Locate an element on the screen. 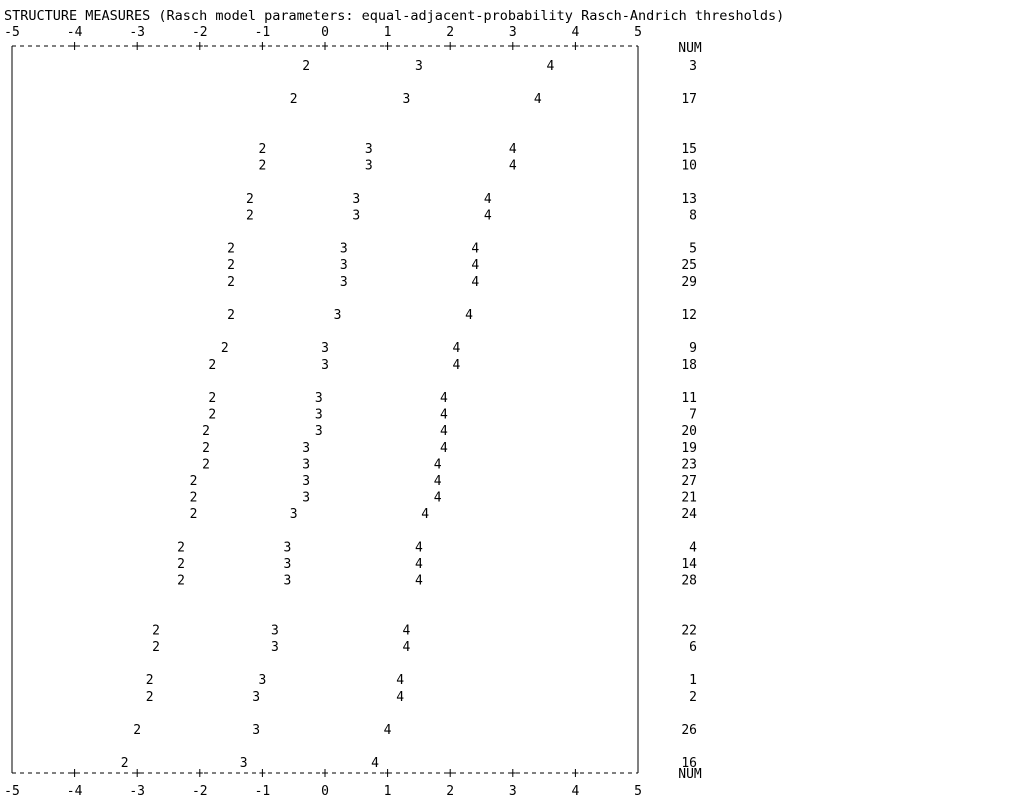  x-tick-label-top: 2 is located at coordinates (450, 32).